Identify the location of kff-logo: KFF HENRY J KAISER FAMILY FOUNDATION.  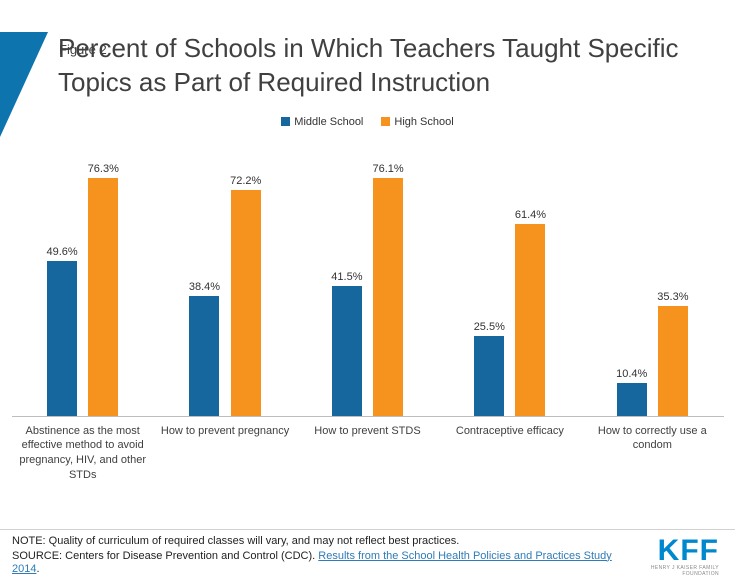
(670, 555).